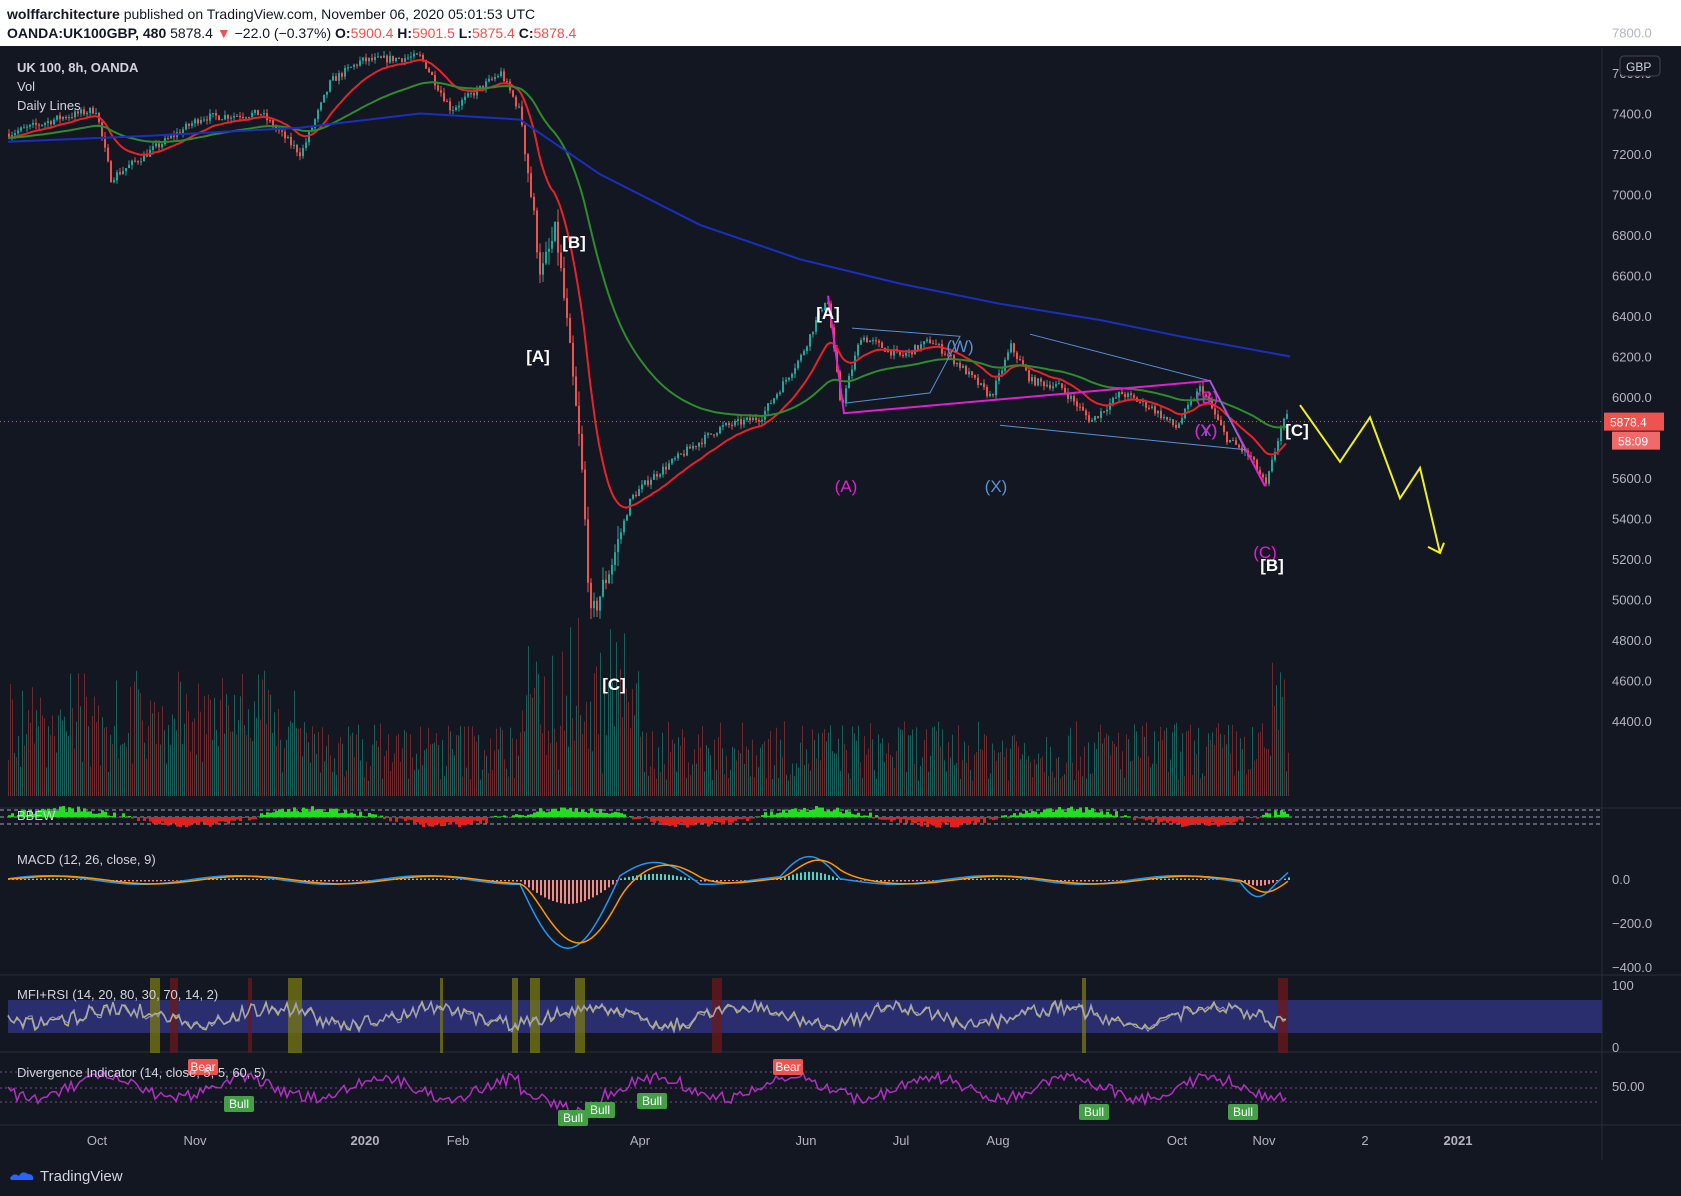  What do you see at coordinates (1638, 67) in the screenshot?
I see `currency-label: GBP` at bounding box center [1638, 67].